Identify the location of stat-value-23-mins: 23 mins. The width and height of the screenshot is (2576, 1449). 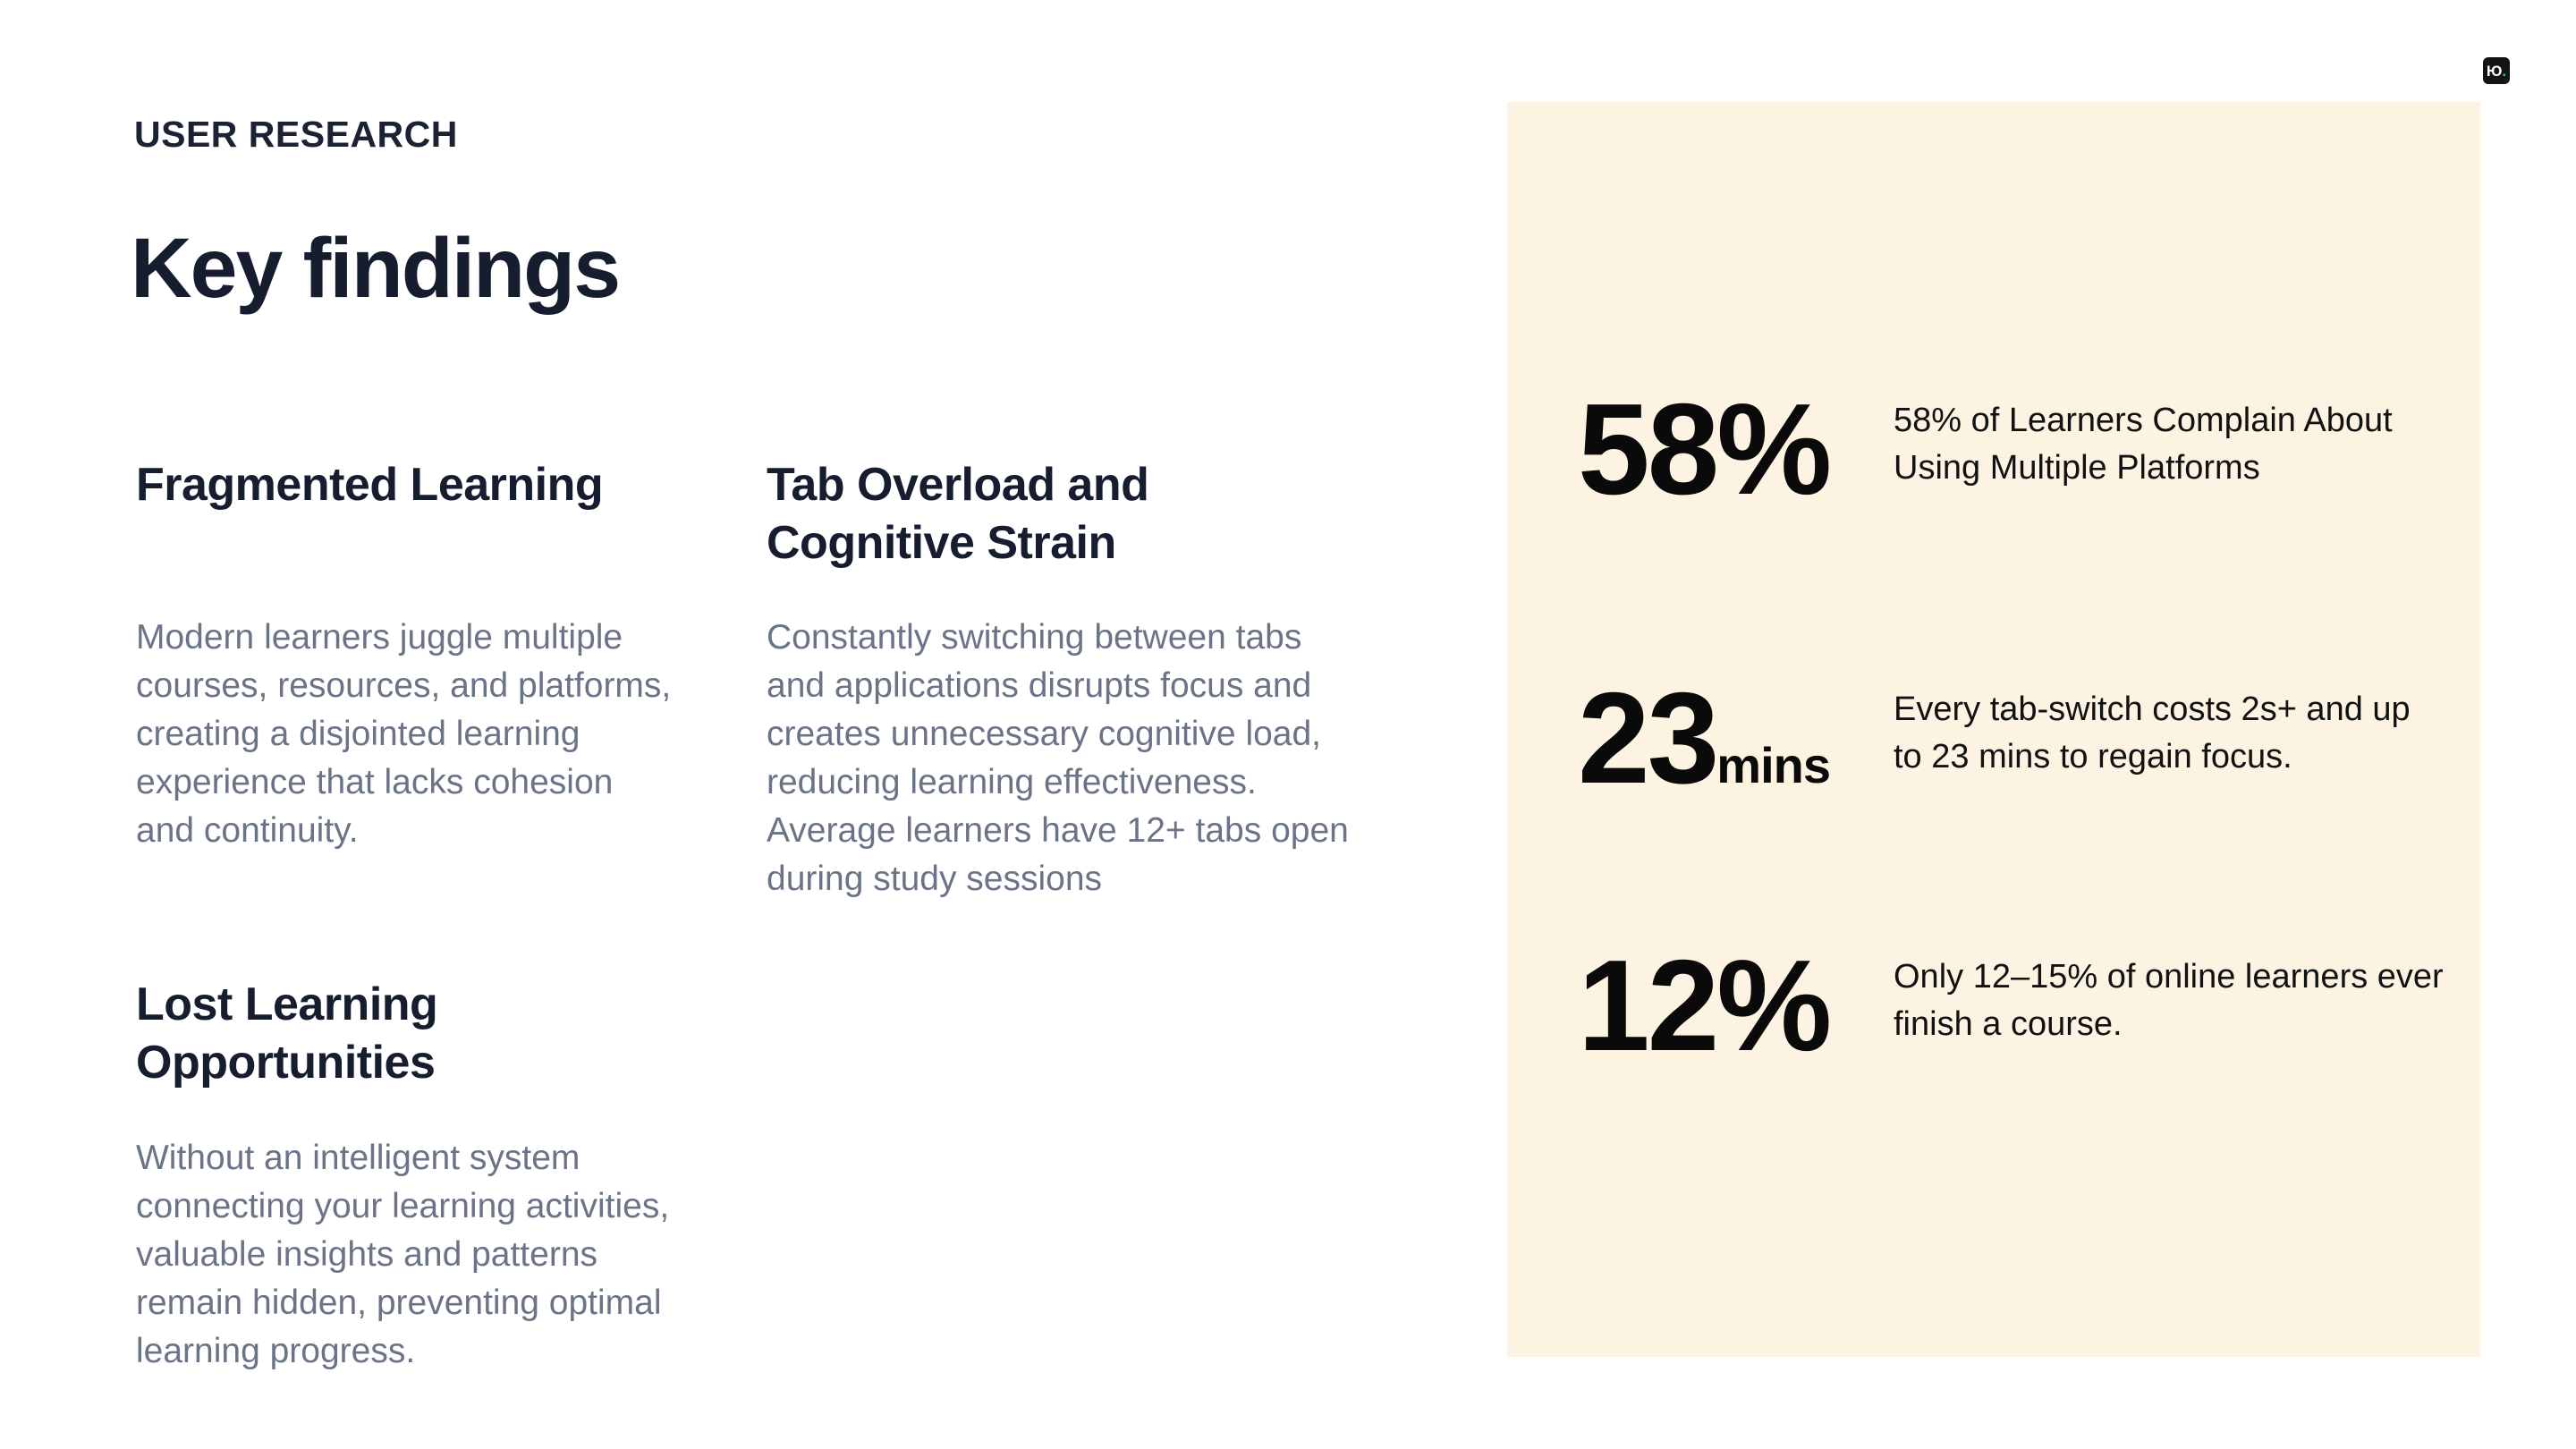
(1736, 738).